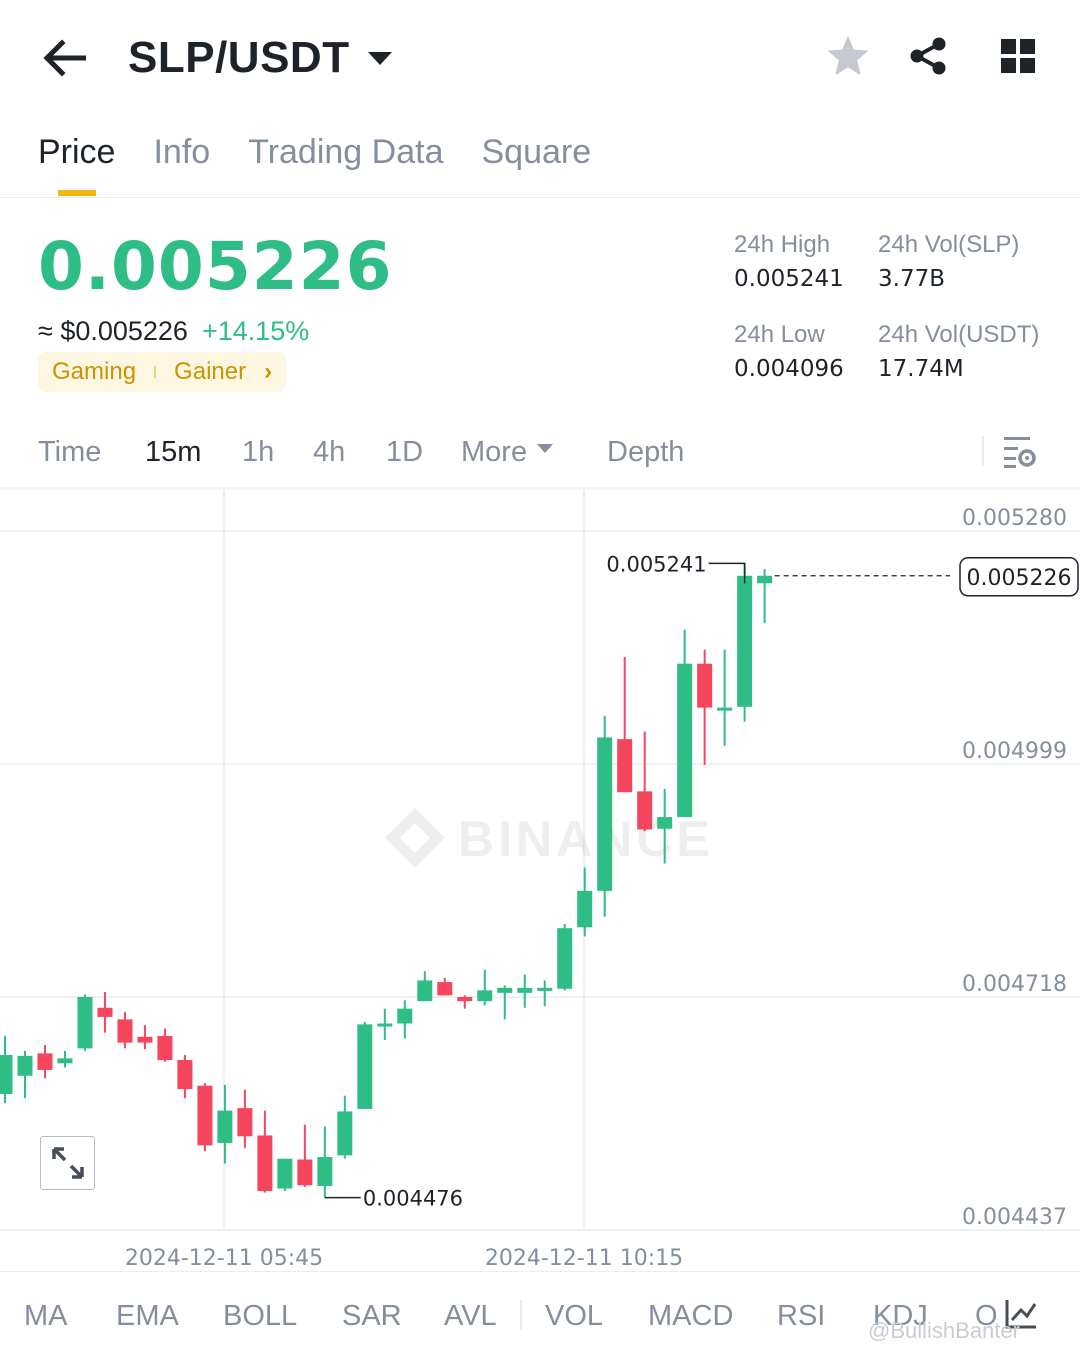  I want to click on current-price-label: 0.005226, so click(1019, 578).